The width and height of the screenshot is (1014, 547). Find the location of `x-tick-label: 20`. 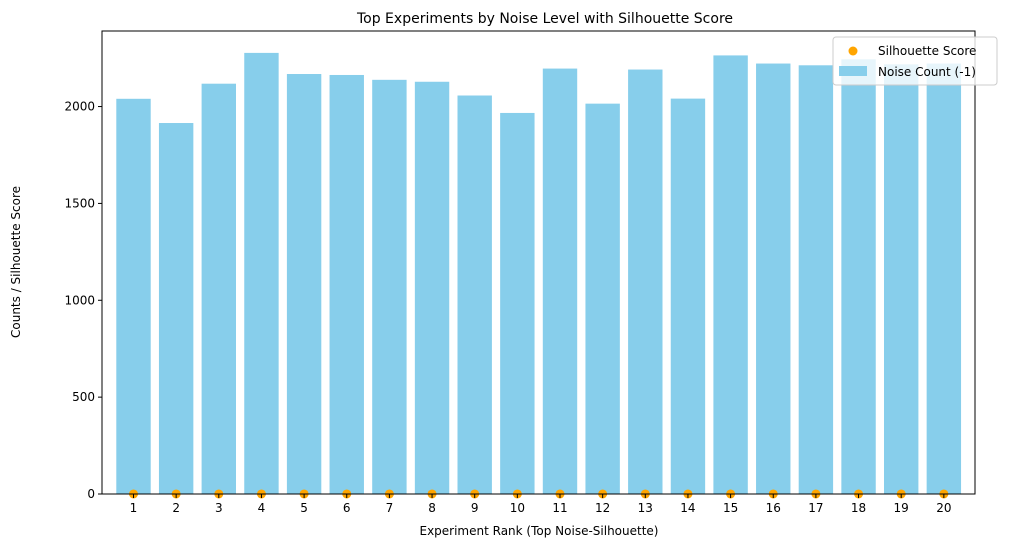

x-tick-label: 20 is located at coordinates (943, 508).